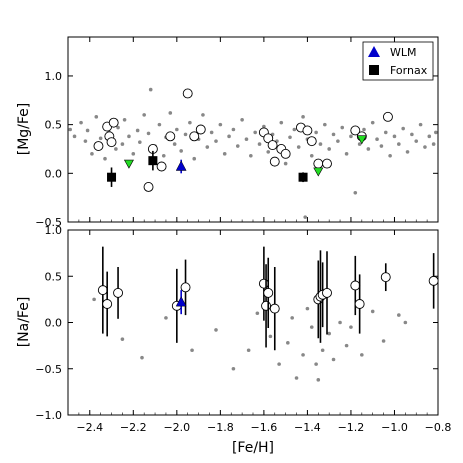 The width and height of the screenshot is (463, 463). Describe the element at coordinates (374, 51) in the screenshot. I see `legend-wlm-marker` at that location.